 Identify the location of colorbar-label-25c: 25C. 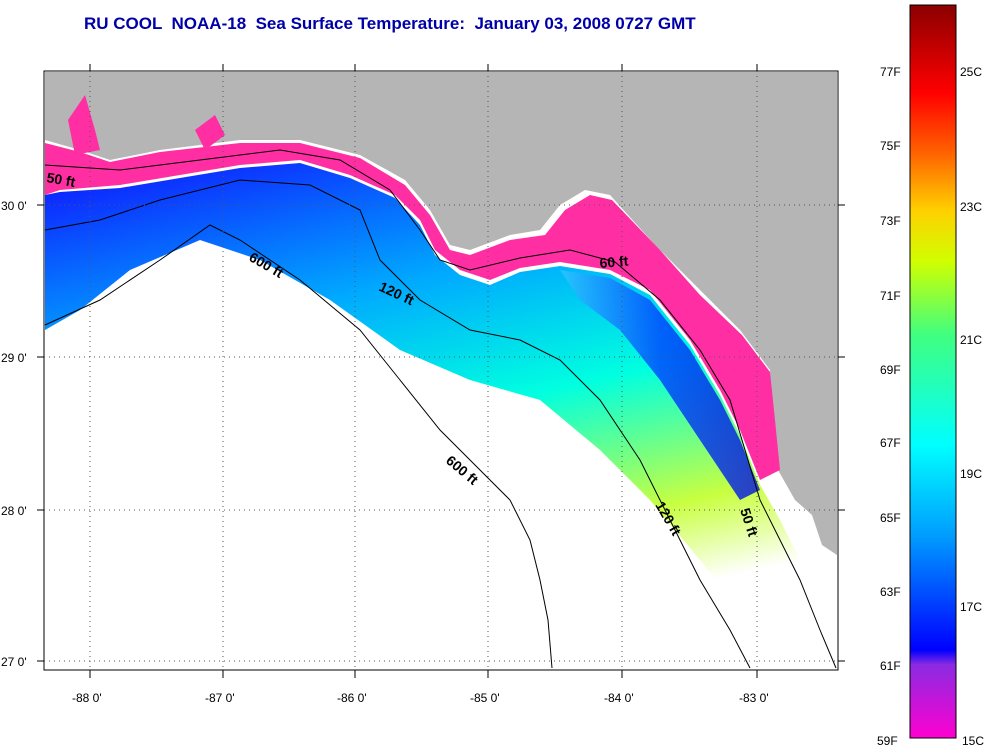
(971, 72).